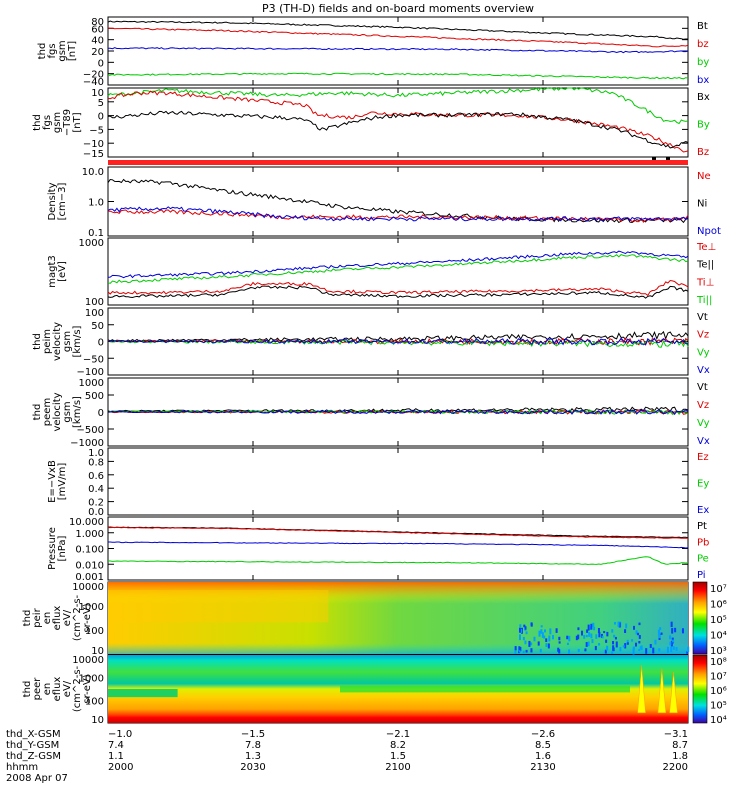 This screenshot has width=750, height=800. Describe the element at coordinates (718, 720) in the screenshot. I see `colorbar-tick-label: 10⁴` at that location.